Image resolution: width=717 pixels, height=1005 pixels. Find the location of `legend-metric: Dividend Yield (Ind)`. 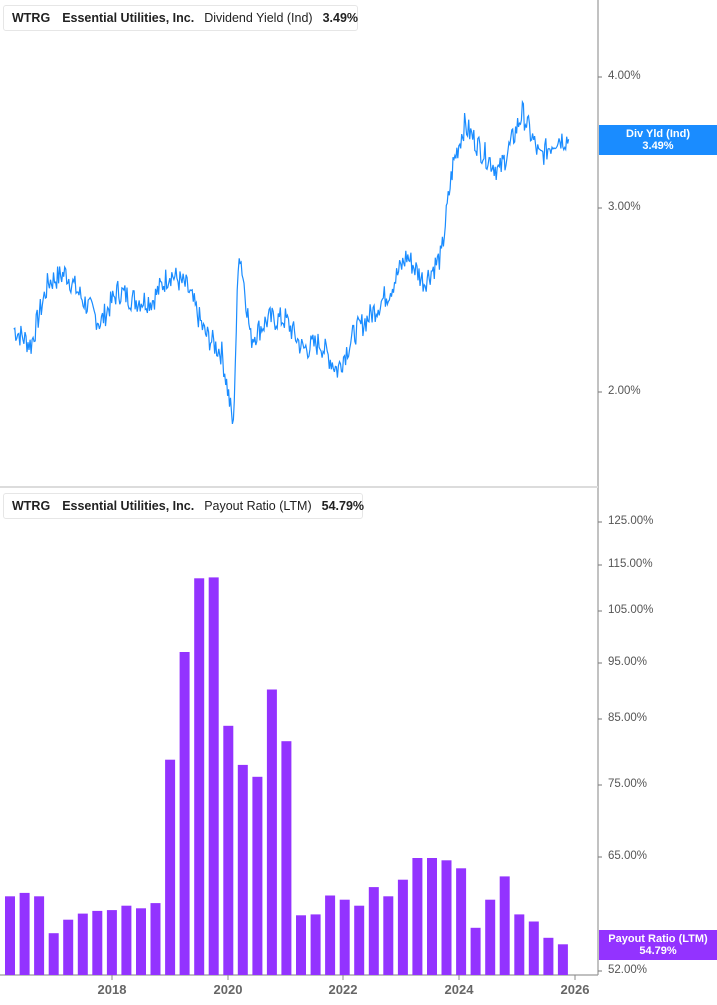

legend-metric: Dividend Yield (Ind) is located at coordinates (258, 18).